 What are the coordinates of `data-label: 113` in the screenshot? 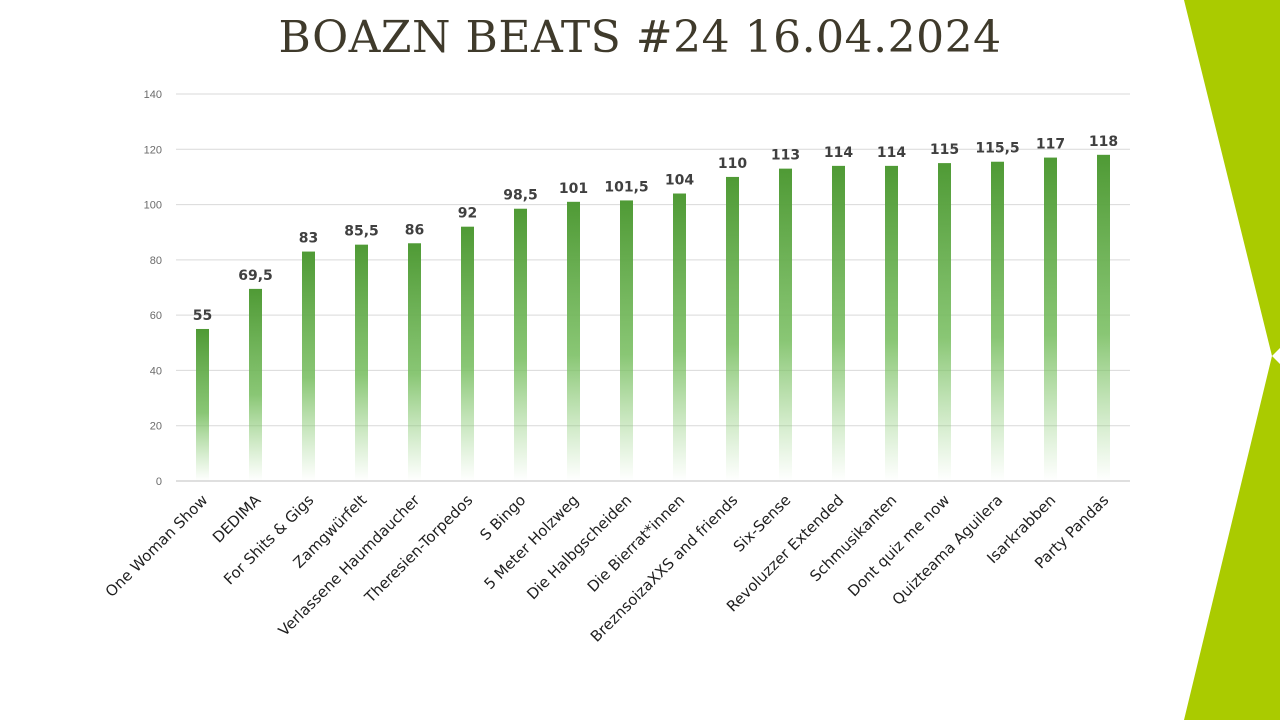 It's located at (785, 156).